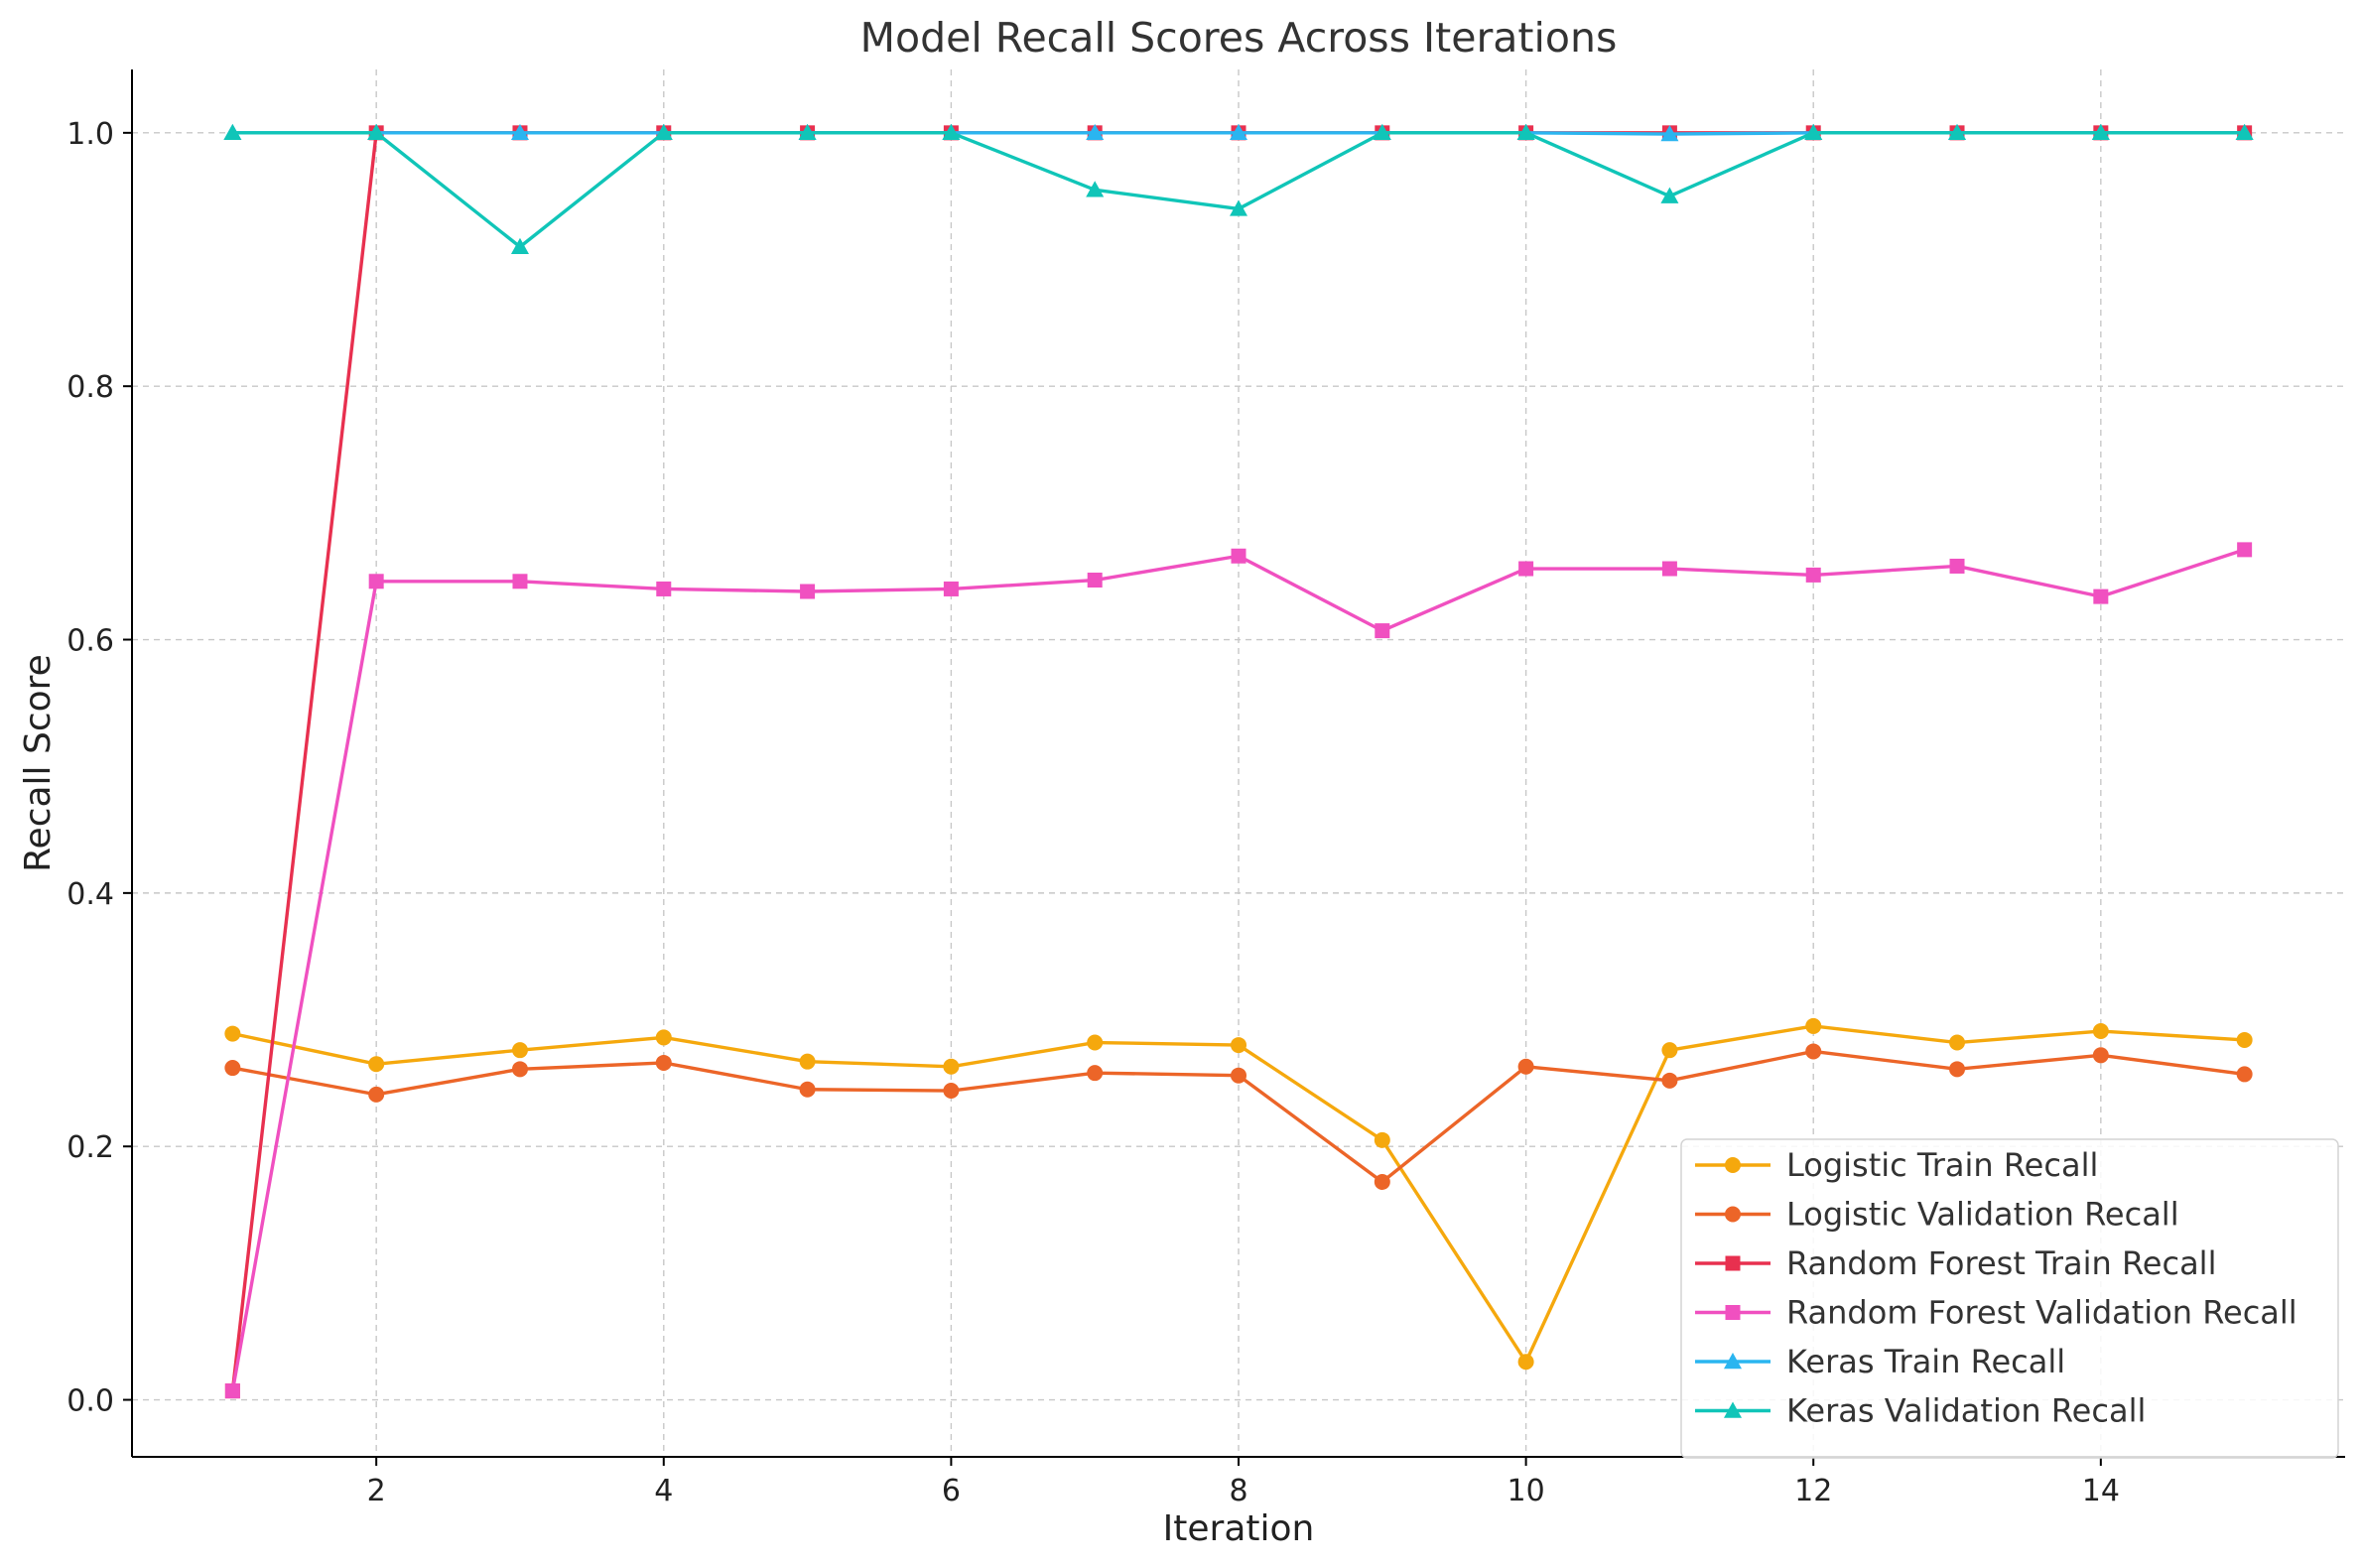 Image resolution: width=2361 pixels, height=1568 pixels. What do you see at coordinates (1925, 1361) in the screenshot?
I see `legend-label: Keras Train Recall` at bounding box center [1925, 1361].